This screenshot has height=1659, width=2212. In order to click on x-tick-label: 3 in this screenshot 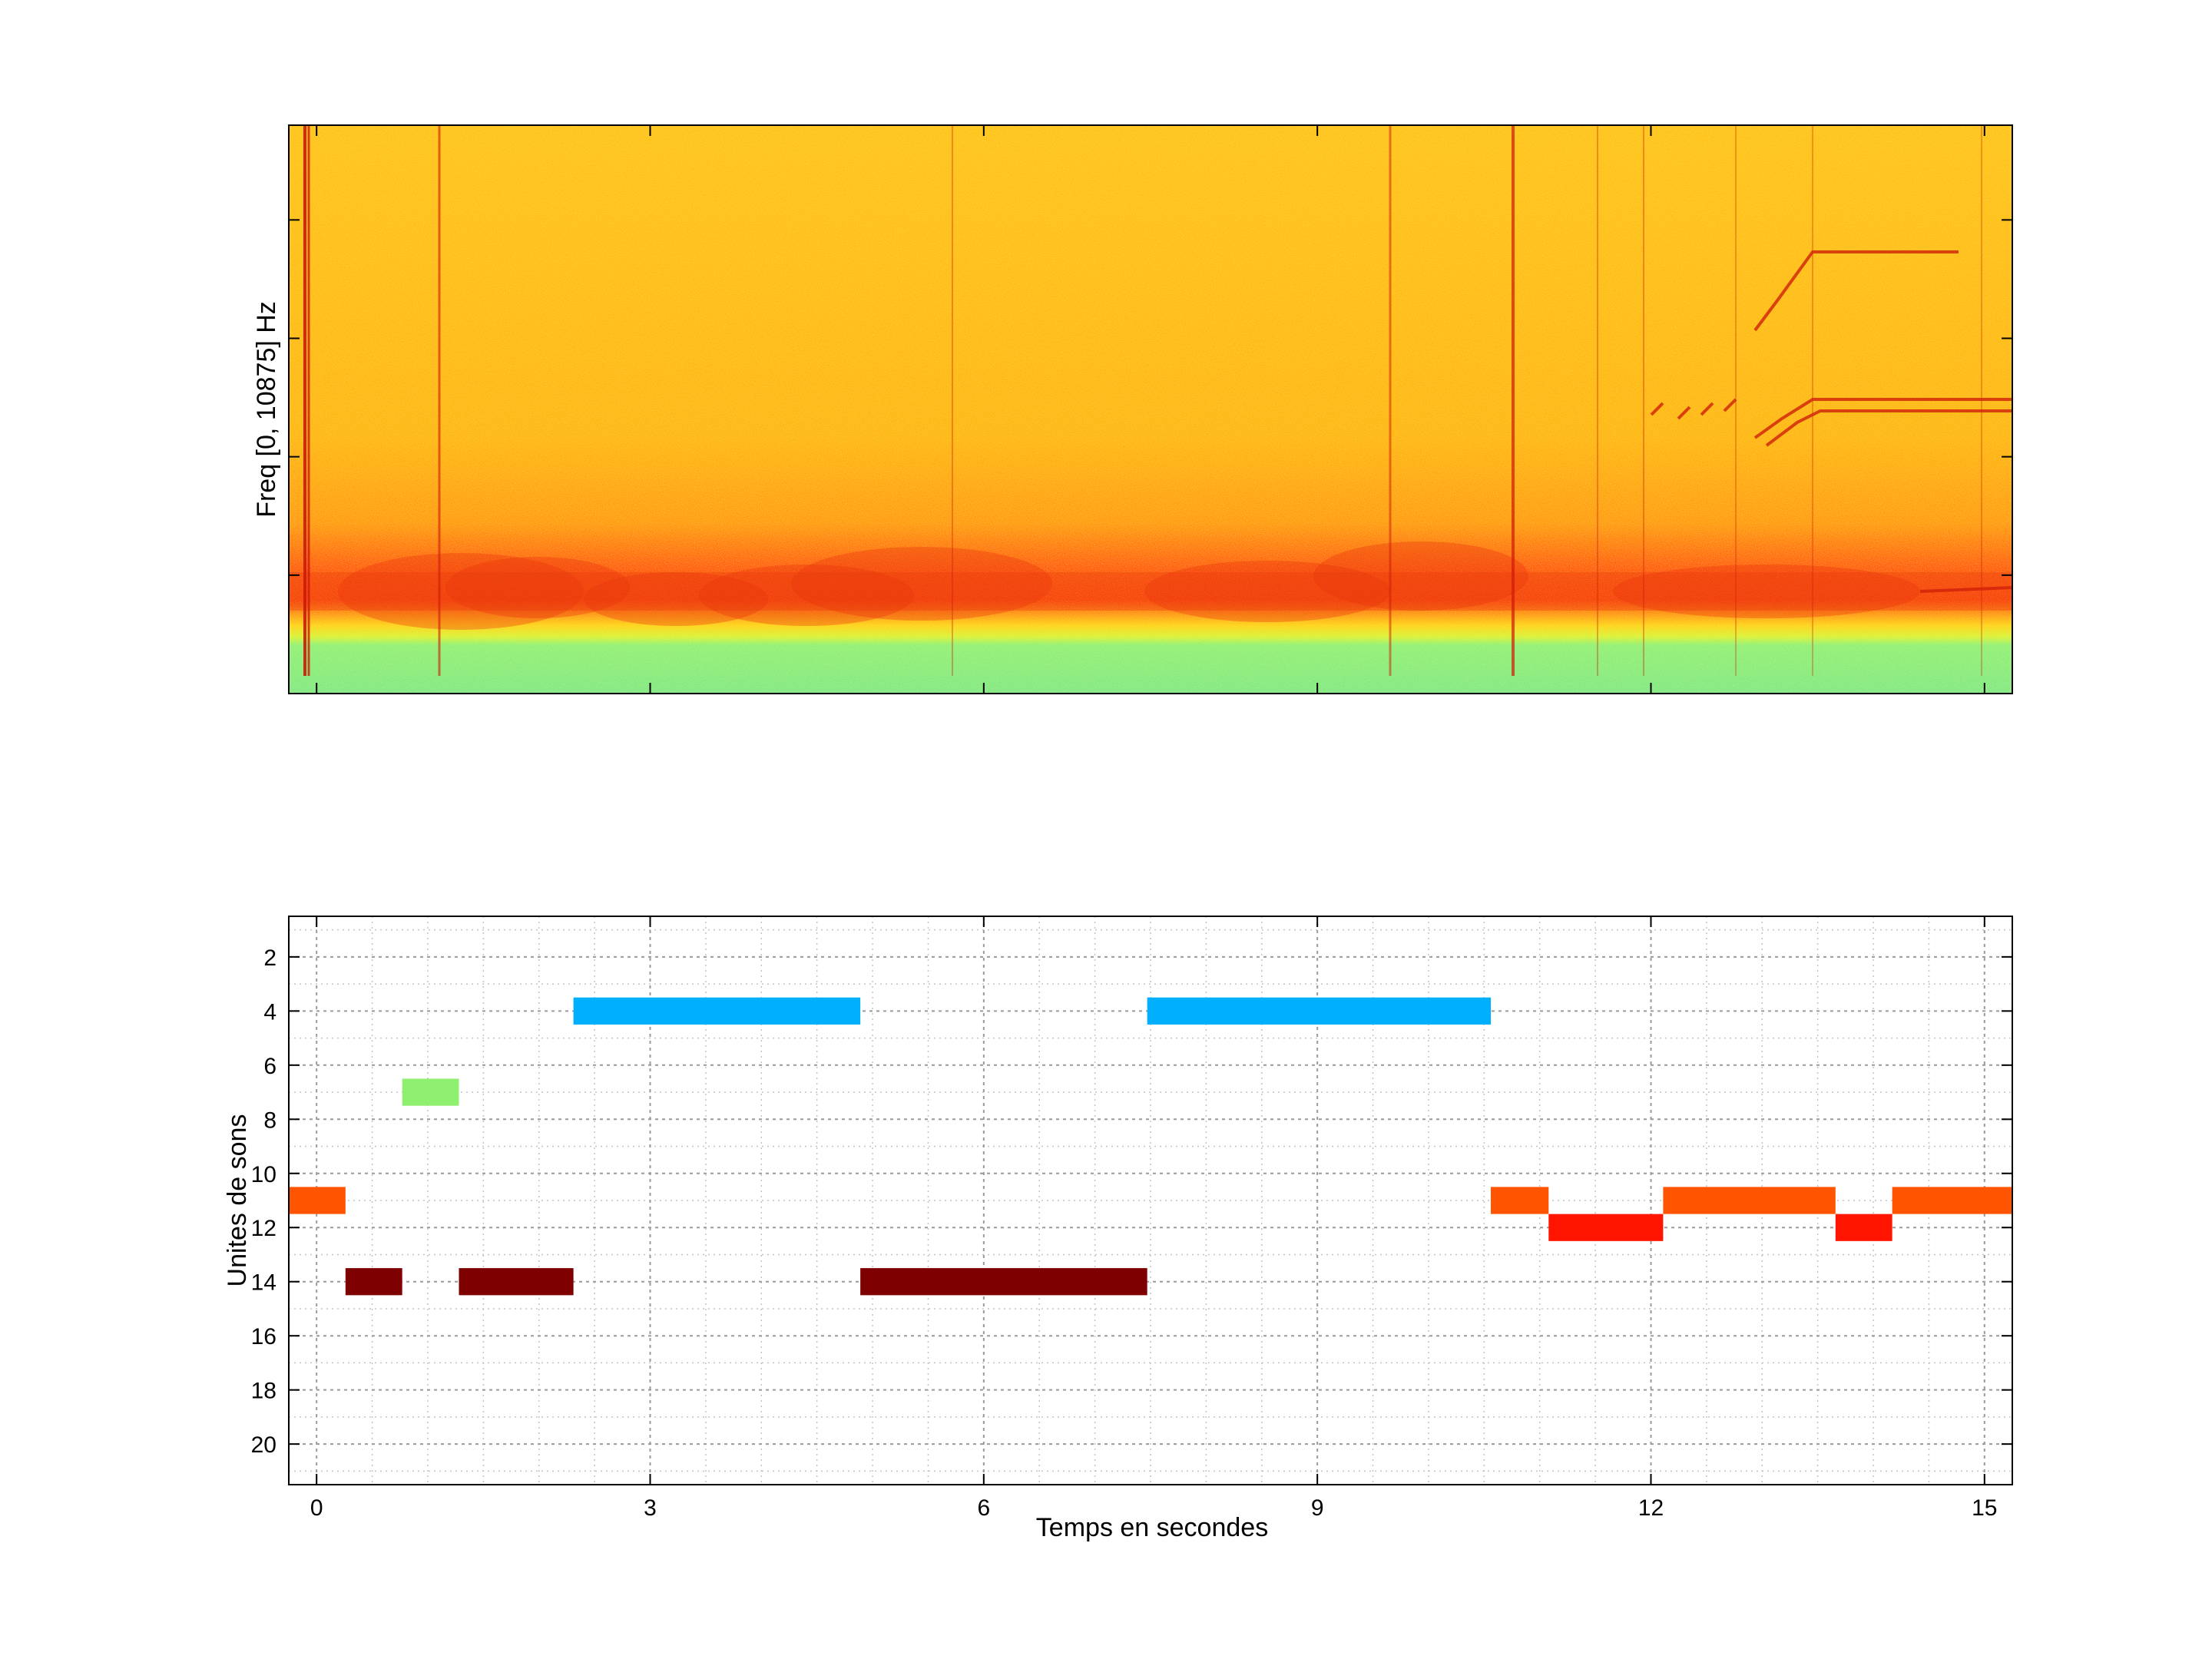, I will do `click(650, 1508)`.